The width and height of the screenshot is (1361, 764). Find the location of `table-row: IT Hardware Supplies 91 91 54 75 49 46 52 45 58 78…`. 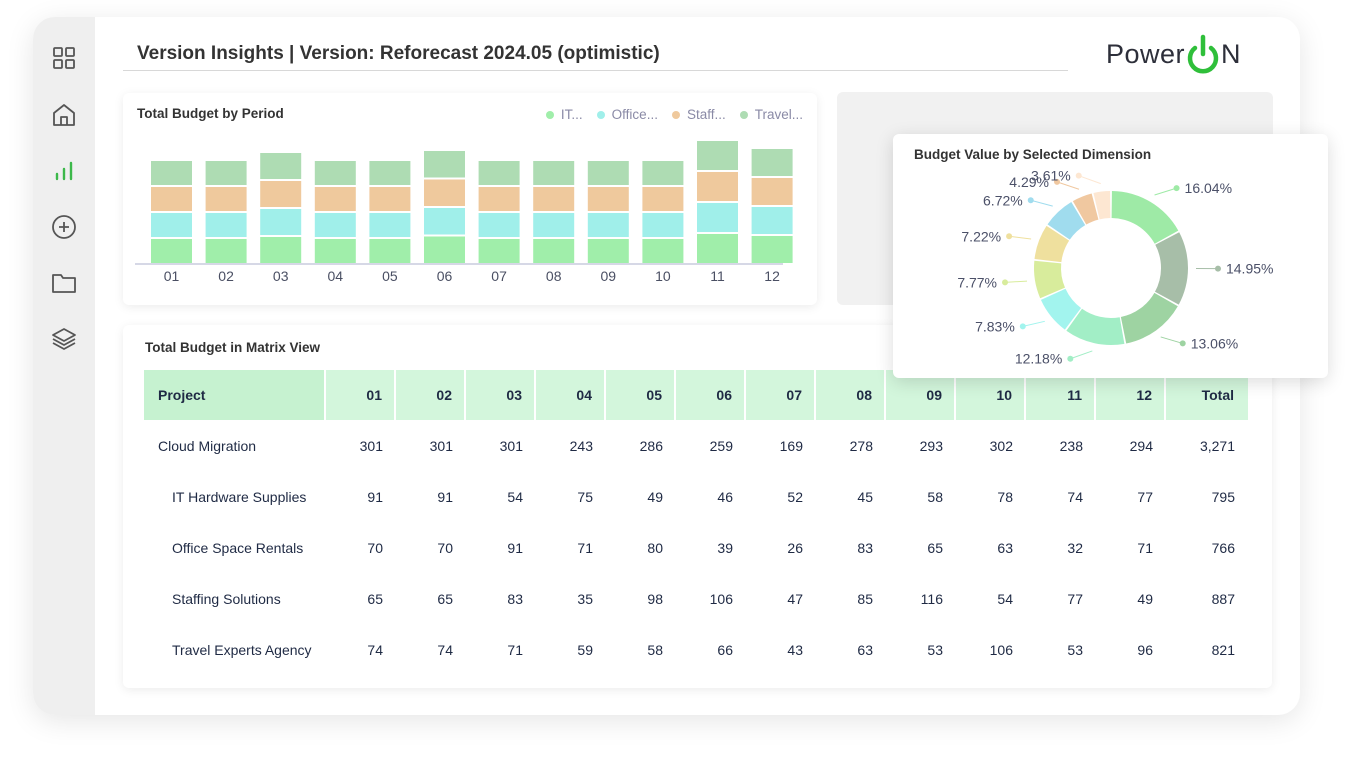

table-row: IT Hardware Supplies 91 91 54 75 49 46 52 45 58 78… is located at coordinates (696, 496).